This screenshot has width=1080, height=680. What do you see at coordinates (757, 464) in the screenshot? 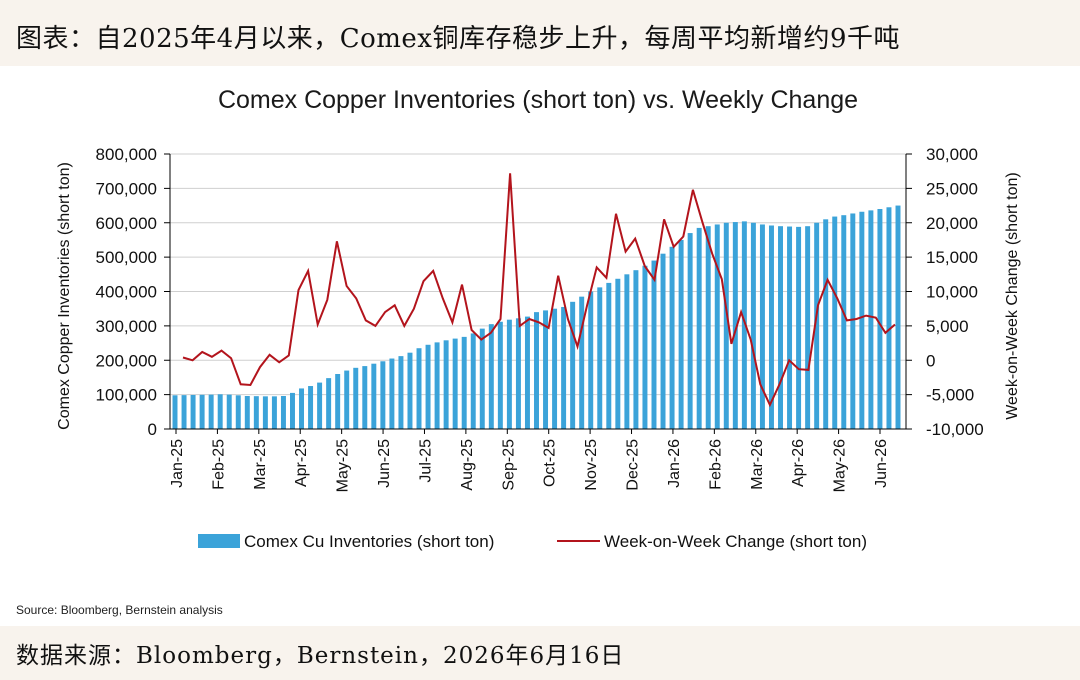
I see `x-tick-label: Mar-26` at bounding box center [757, 464].